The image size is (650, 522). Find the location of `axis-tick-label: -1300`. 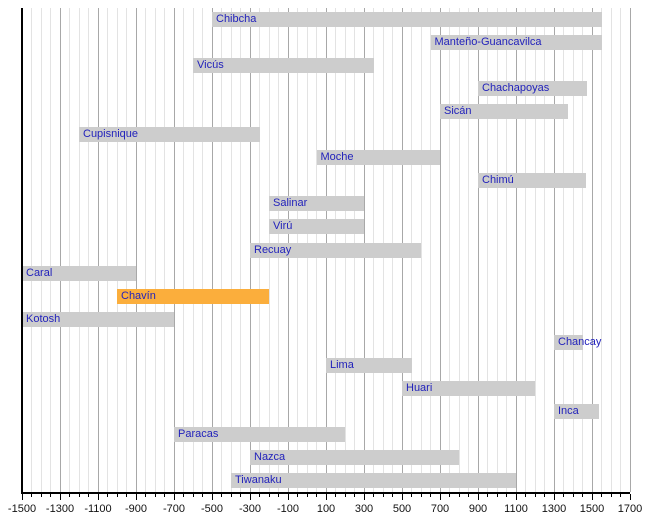

axis-tick-label: -1300 is located at coordinates (60, 509).